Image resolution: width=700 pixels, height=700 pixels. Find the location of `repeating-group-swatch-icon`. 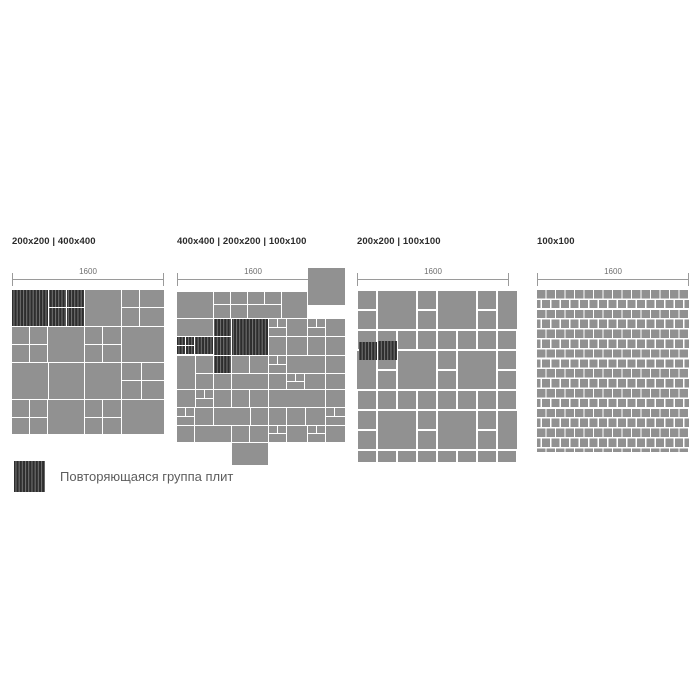

repeating-group-swatch-icon is located at coordinates (29, 476).